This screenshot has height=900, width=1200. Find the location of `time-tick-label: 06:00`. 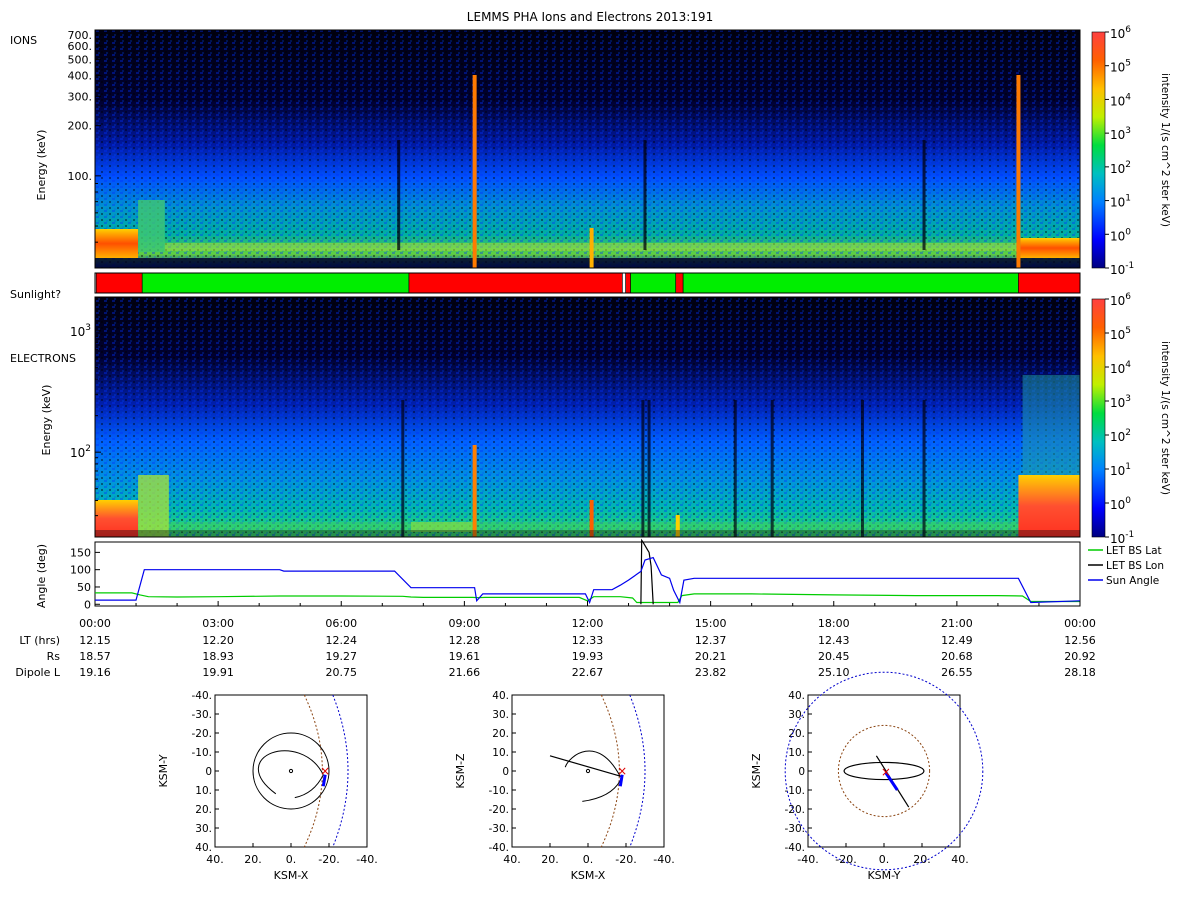

time-tick-label: 06:00 is located at coordinates (341, 623).